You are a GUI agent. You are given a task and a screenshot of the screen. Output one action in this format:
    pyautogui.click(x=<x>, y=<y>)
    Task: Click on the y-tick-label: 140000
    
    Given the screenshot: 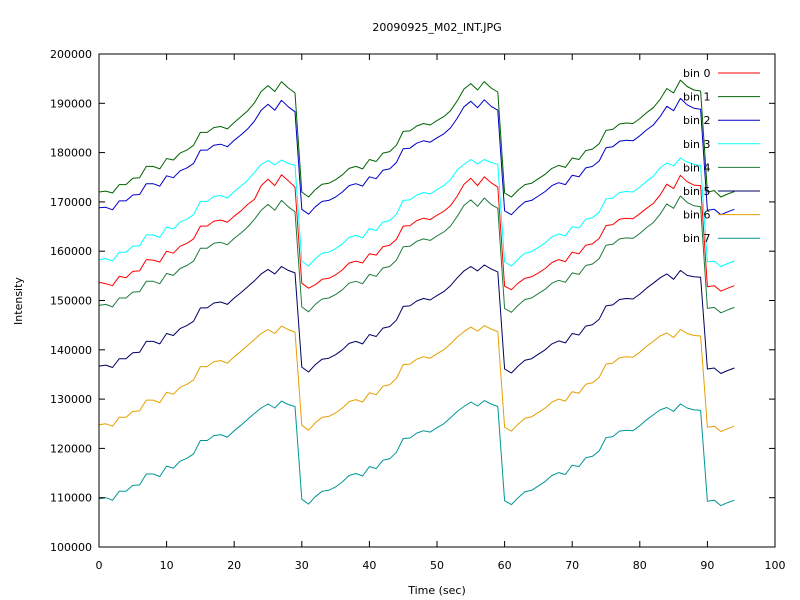 What is the action you would take?
    pyautogui.click(x=71, y=350)
    